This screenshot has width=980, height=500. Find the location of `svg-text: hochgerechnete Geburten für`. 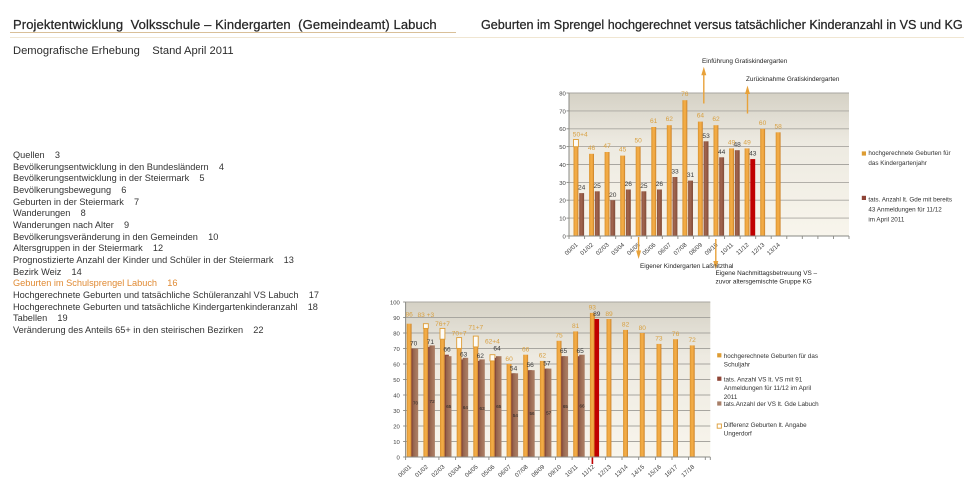

svg-text: hochgerechnete Geburten für is located at coordinates (909, 153).